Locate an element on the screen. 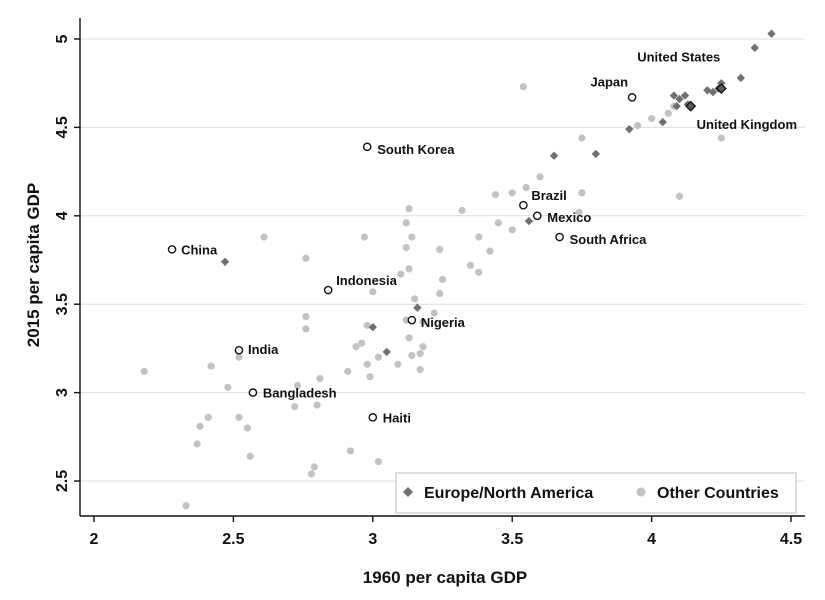 The height and width of the screenshot is (600, 825). y-tick-label-5: 5 is located at coordinates (62, 38).